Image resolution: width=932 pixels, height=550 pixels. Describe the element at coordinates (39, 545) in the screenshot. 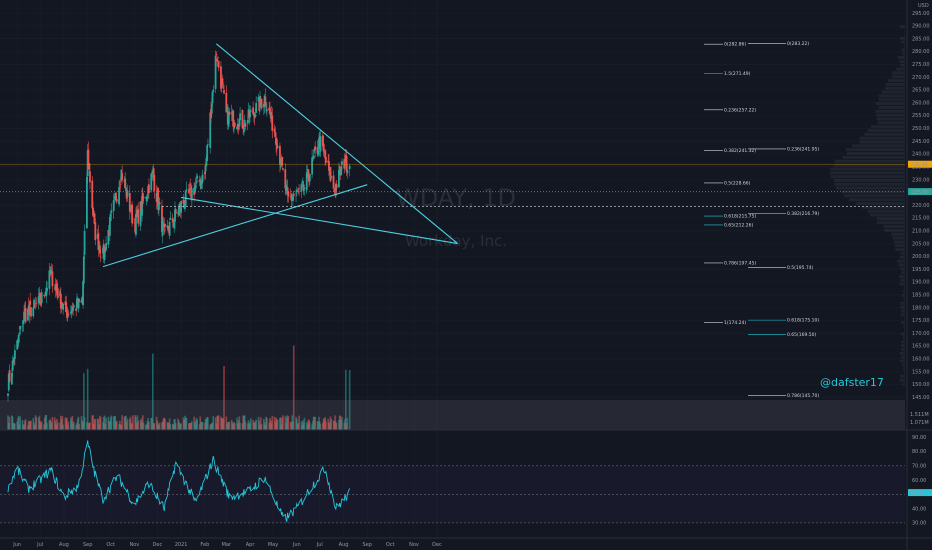

I see `time-tick-label: Jul` at that location.